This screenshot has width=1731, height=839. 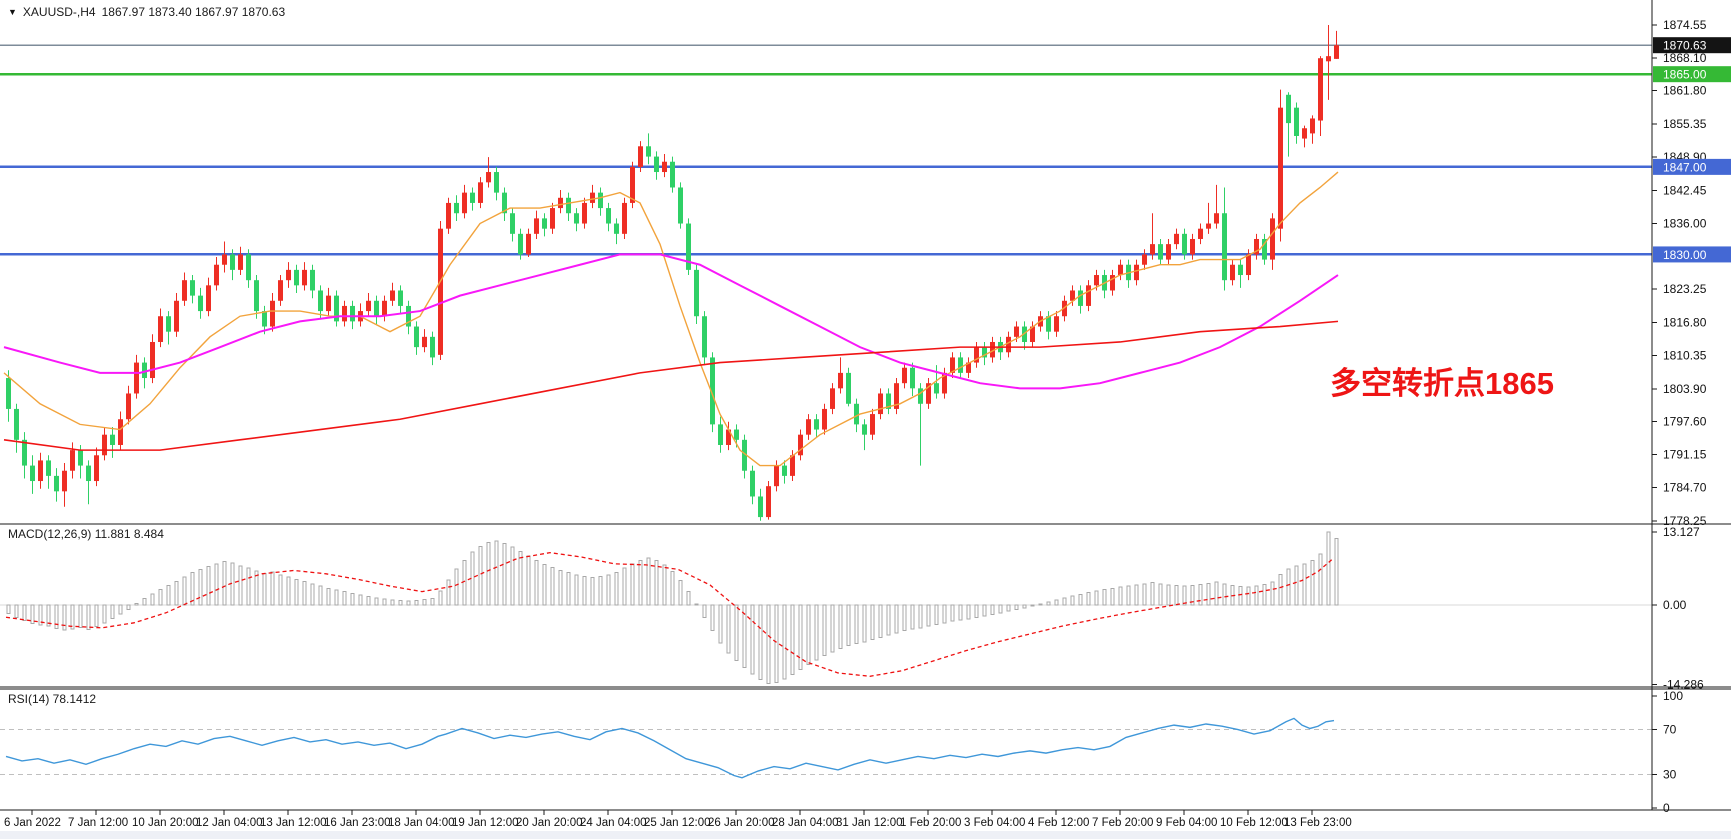 What do you see at coordinates (32, 823) in the screenshot?
I see `time-tick-label: 6 Jan 2022` at bounding box center [32, 823].